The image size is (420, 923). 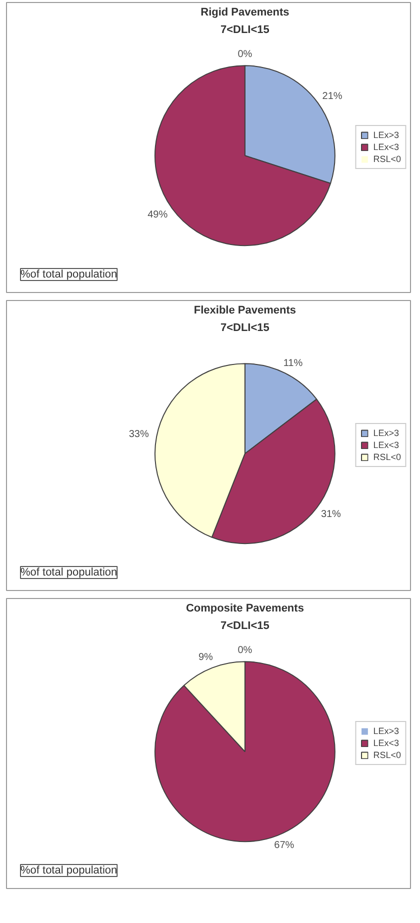 I want to click on chart-title: Composite Pavements, so click(x=245, y=608).